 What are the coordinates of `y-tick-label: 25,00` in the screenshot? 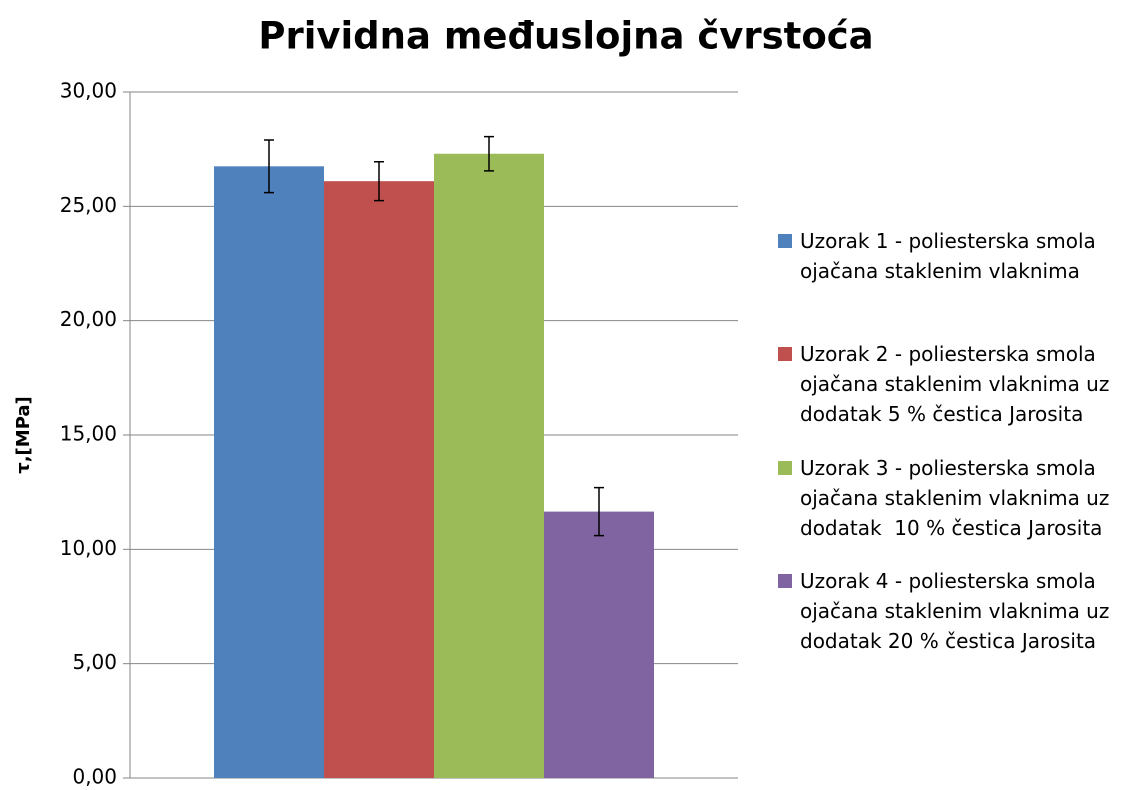 It's located at (88, 205).